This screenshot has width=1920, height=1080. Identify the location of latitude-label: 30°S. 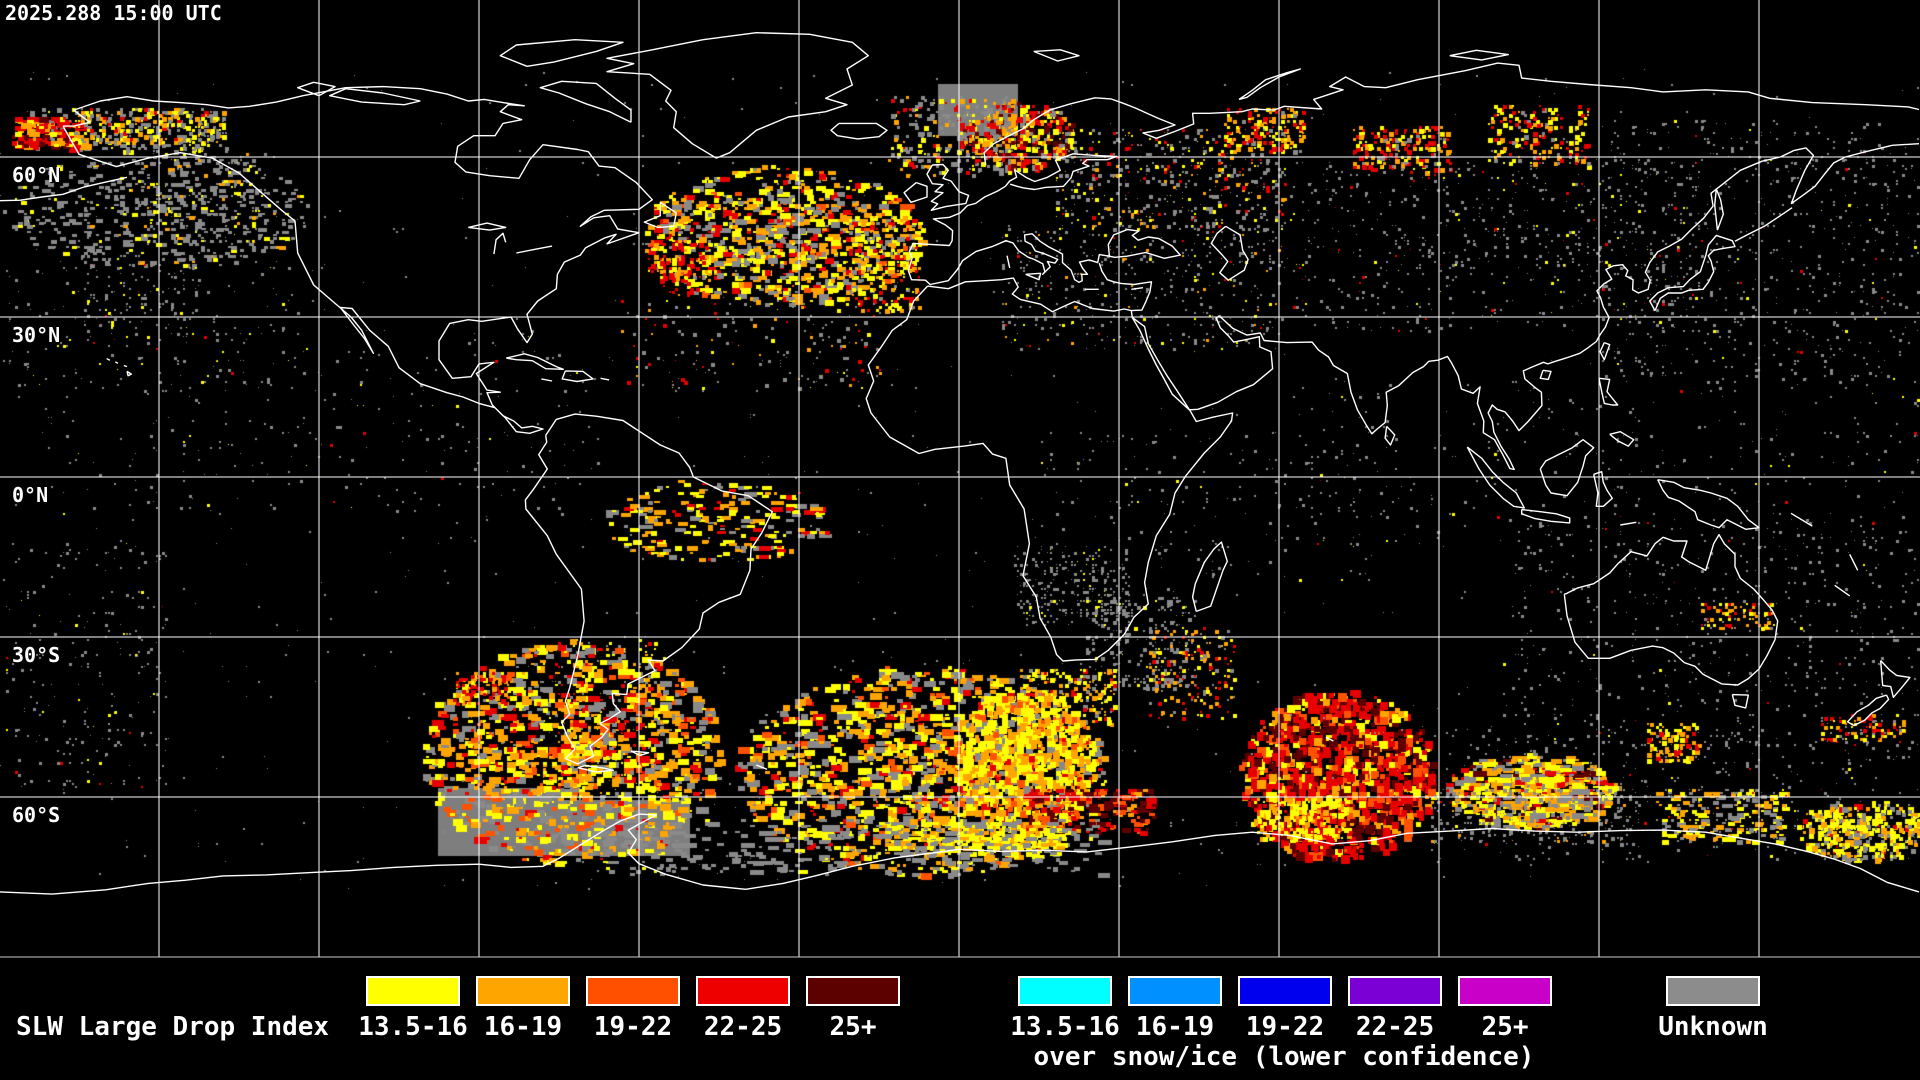
(36, 655).